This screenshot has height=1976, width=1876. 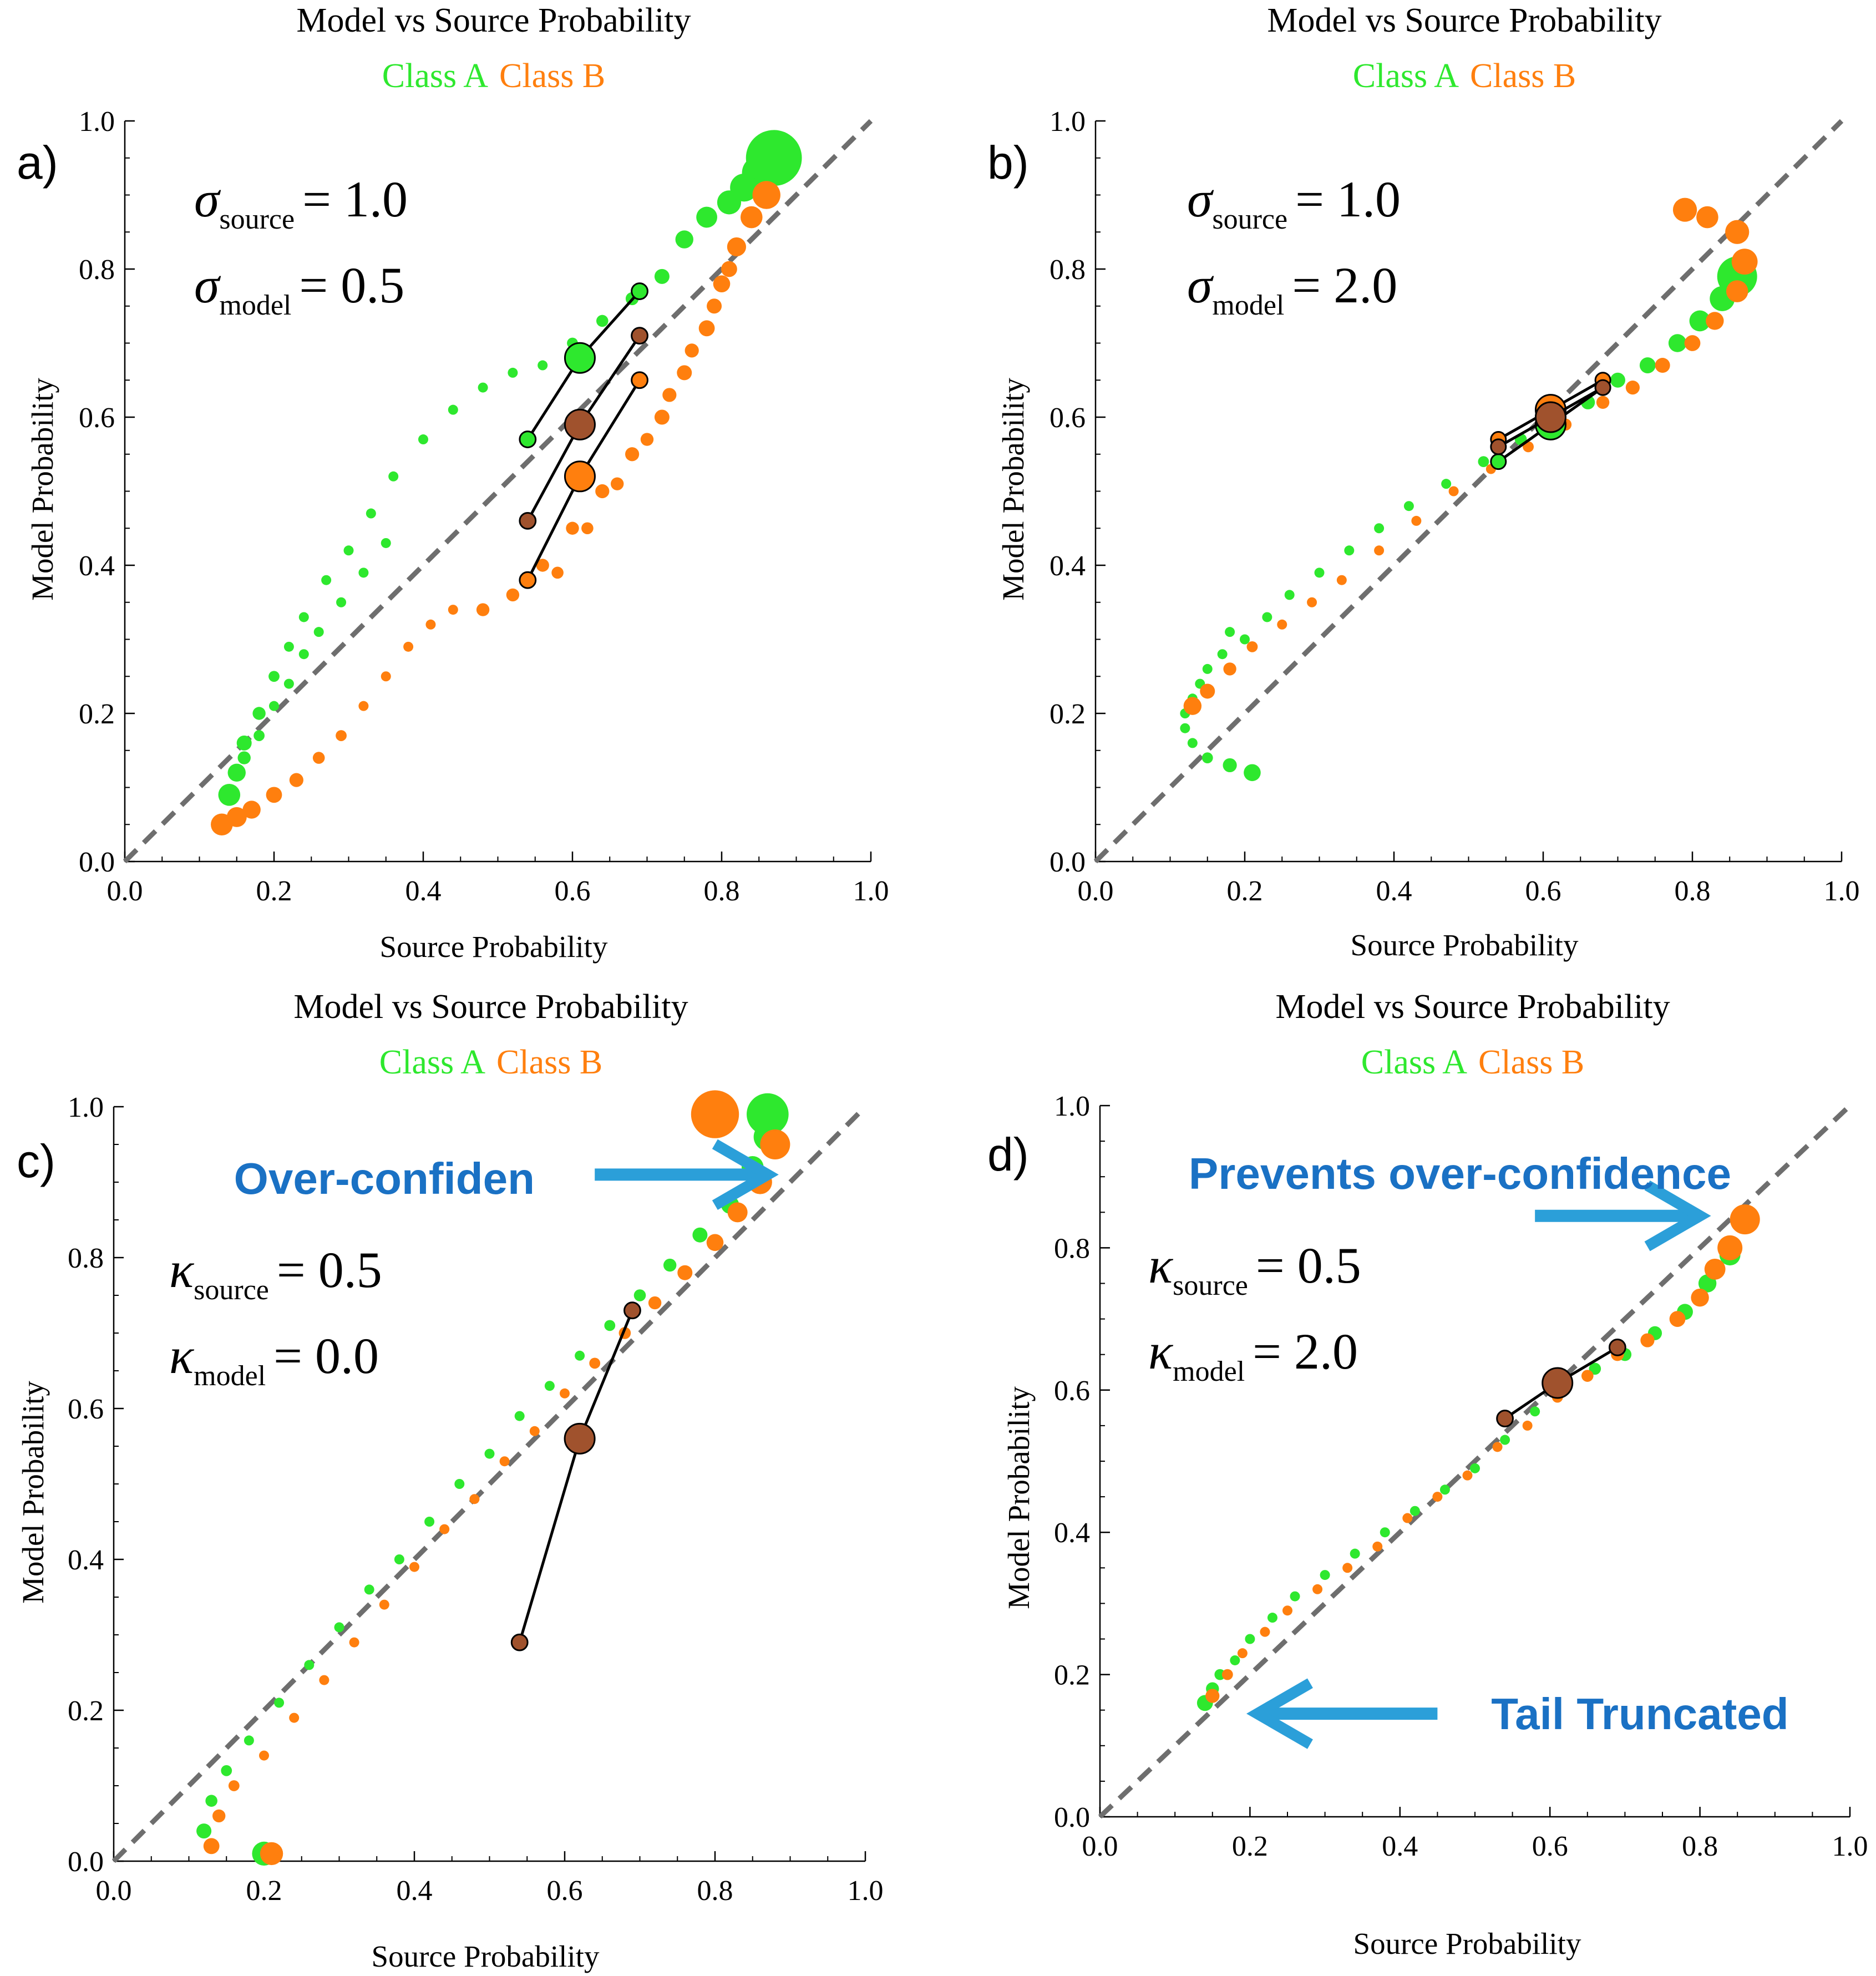 I want to click on panel-b-y-tick-label: 0.8, so click(x=1067, y=270).